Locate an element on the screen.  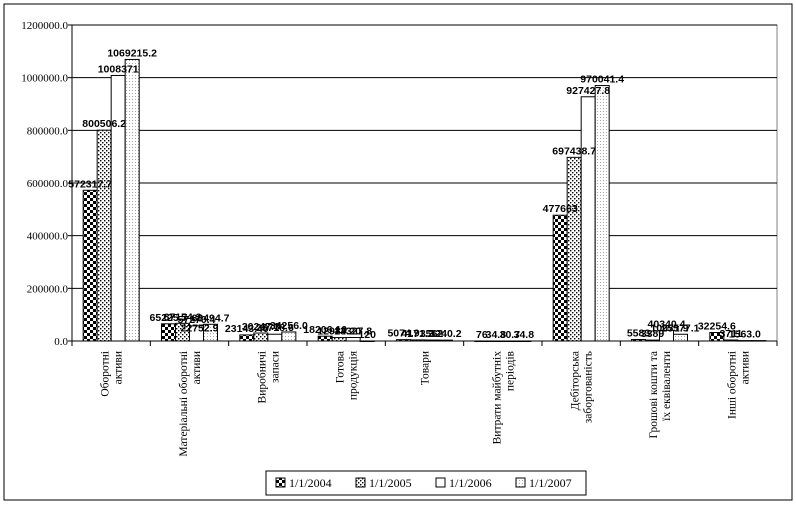
data-label: 32254.6 is located at coordinates (717, 327).